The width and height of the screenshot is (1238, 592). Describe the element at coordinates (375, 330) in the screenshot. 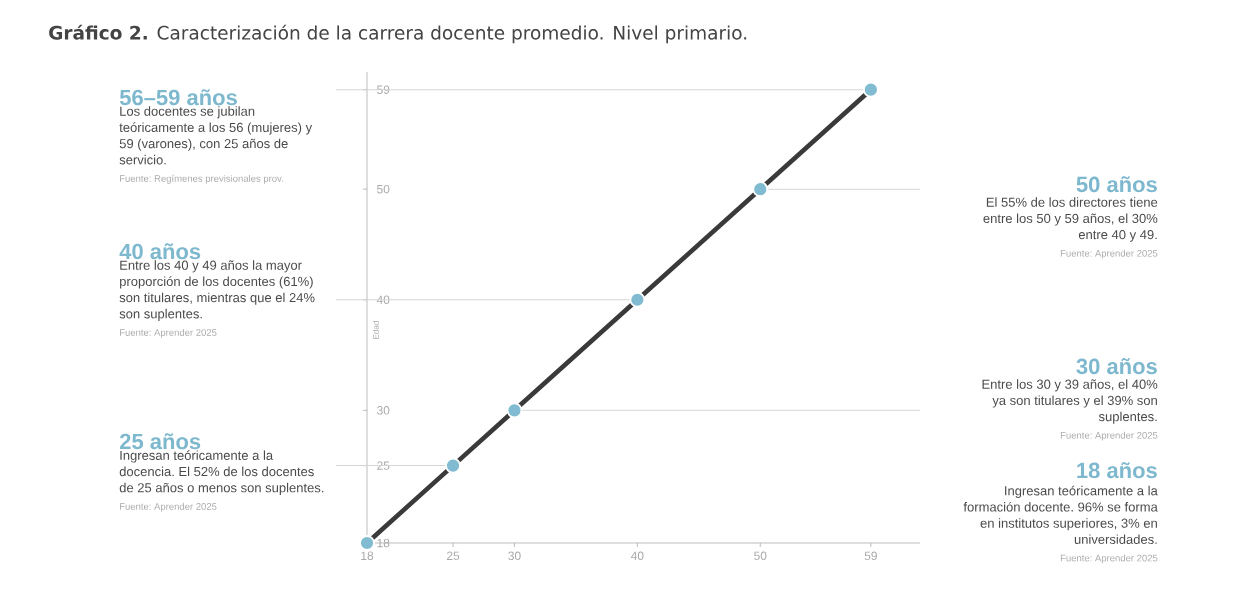

I see `y-axis-title: Edad` at that location.